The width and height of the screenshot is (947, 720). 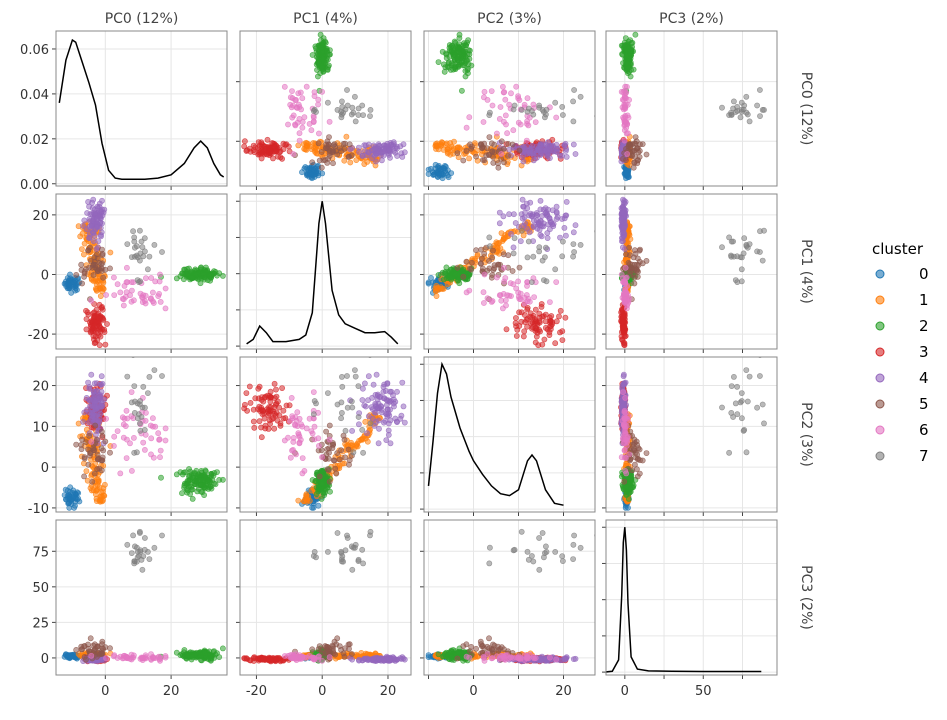 What do you see at coordinates (323, 273) in the screenshot?
I see `panel-r1-c1` at bounding box center [323, 273].